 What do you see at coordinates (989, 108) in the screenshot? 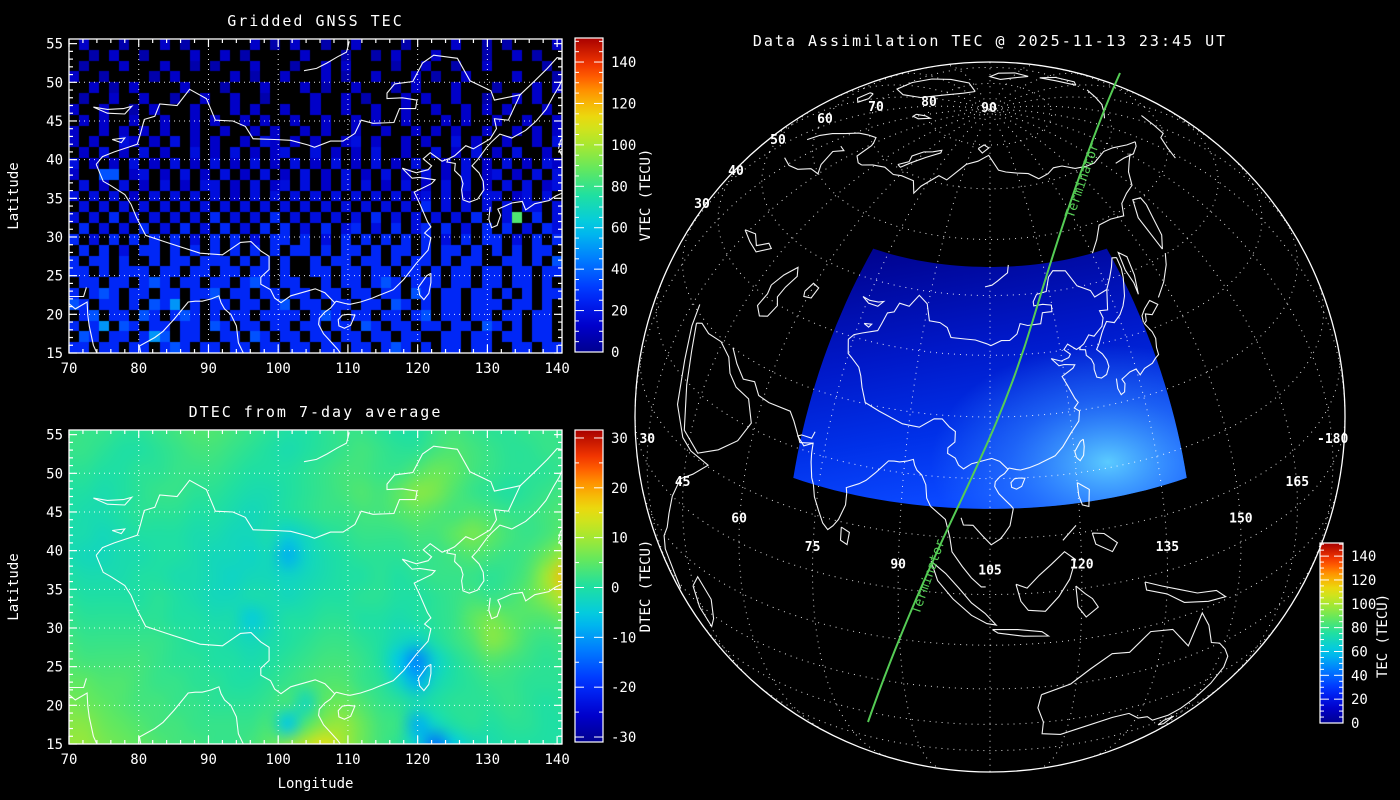
I see `globe-lat-label: 90` at bounding box center [989, 108].